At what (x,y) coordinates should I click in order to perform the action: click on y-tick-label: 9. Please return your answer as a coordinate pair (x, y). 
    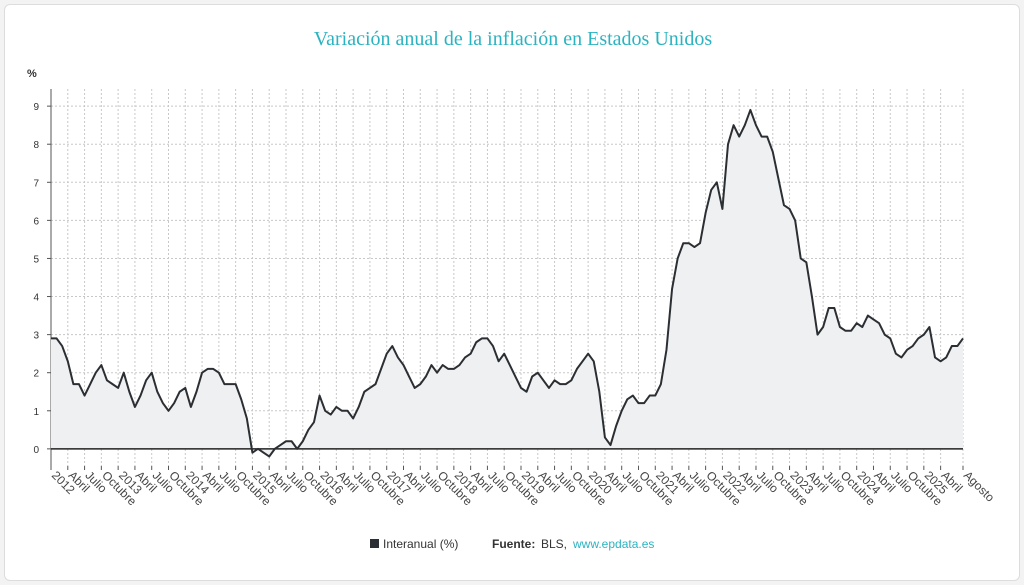
    Looking at the image, I should click on (36, 107).